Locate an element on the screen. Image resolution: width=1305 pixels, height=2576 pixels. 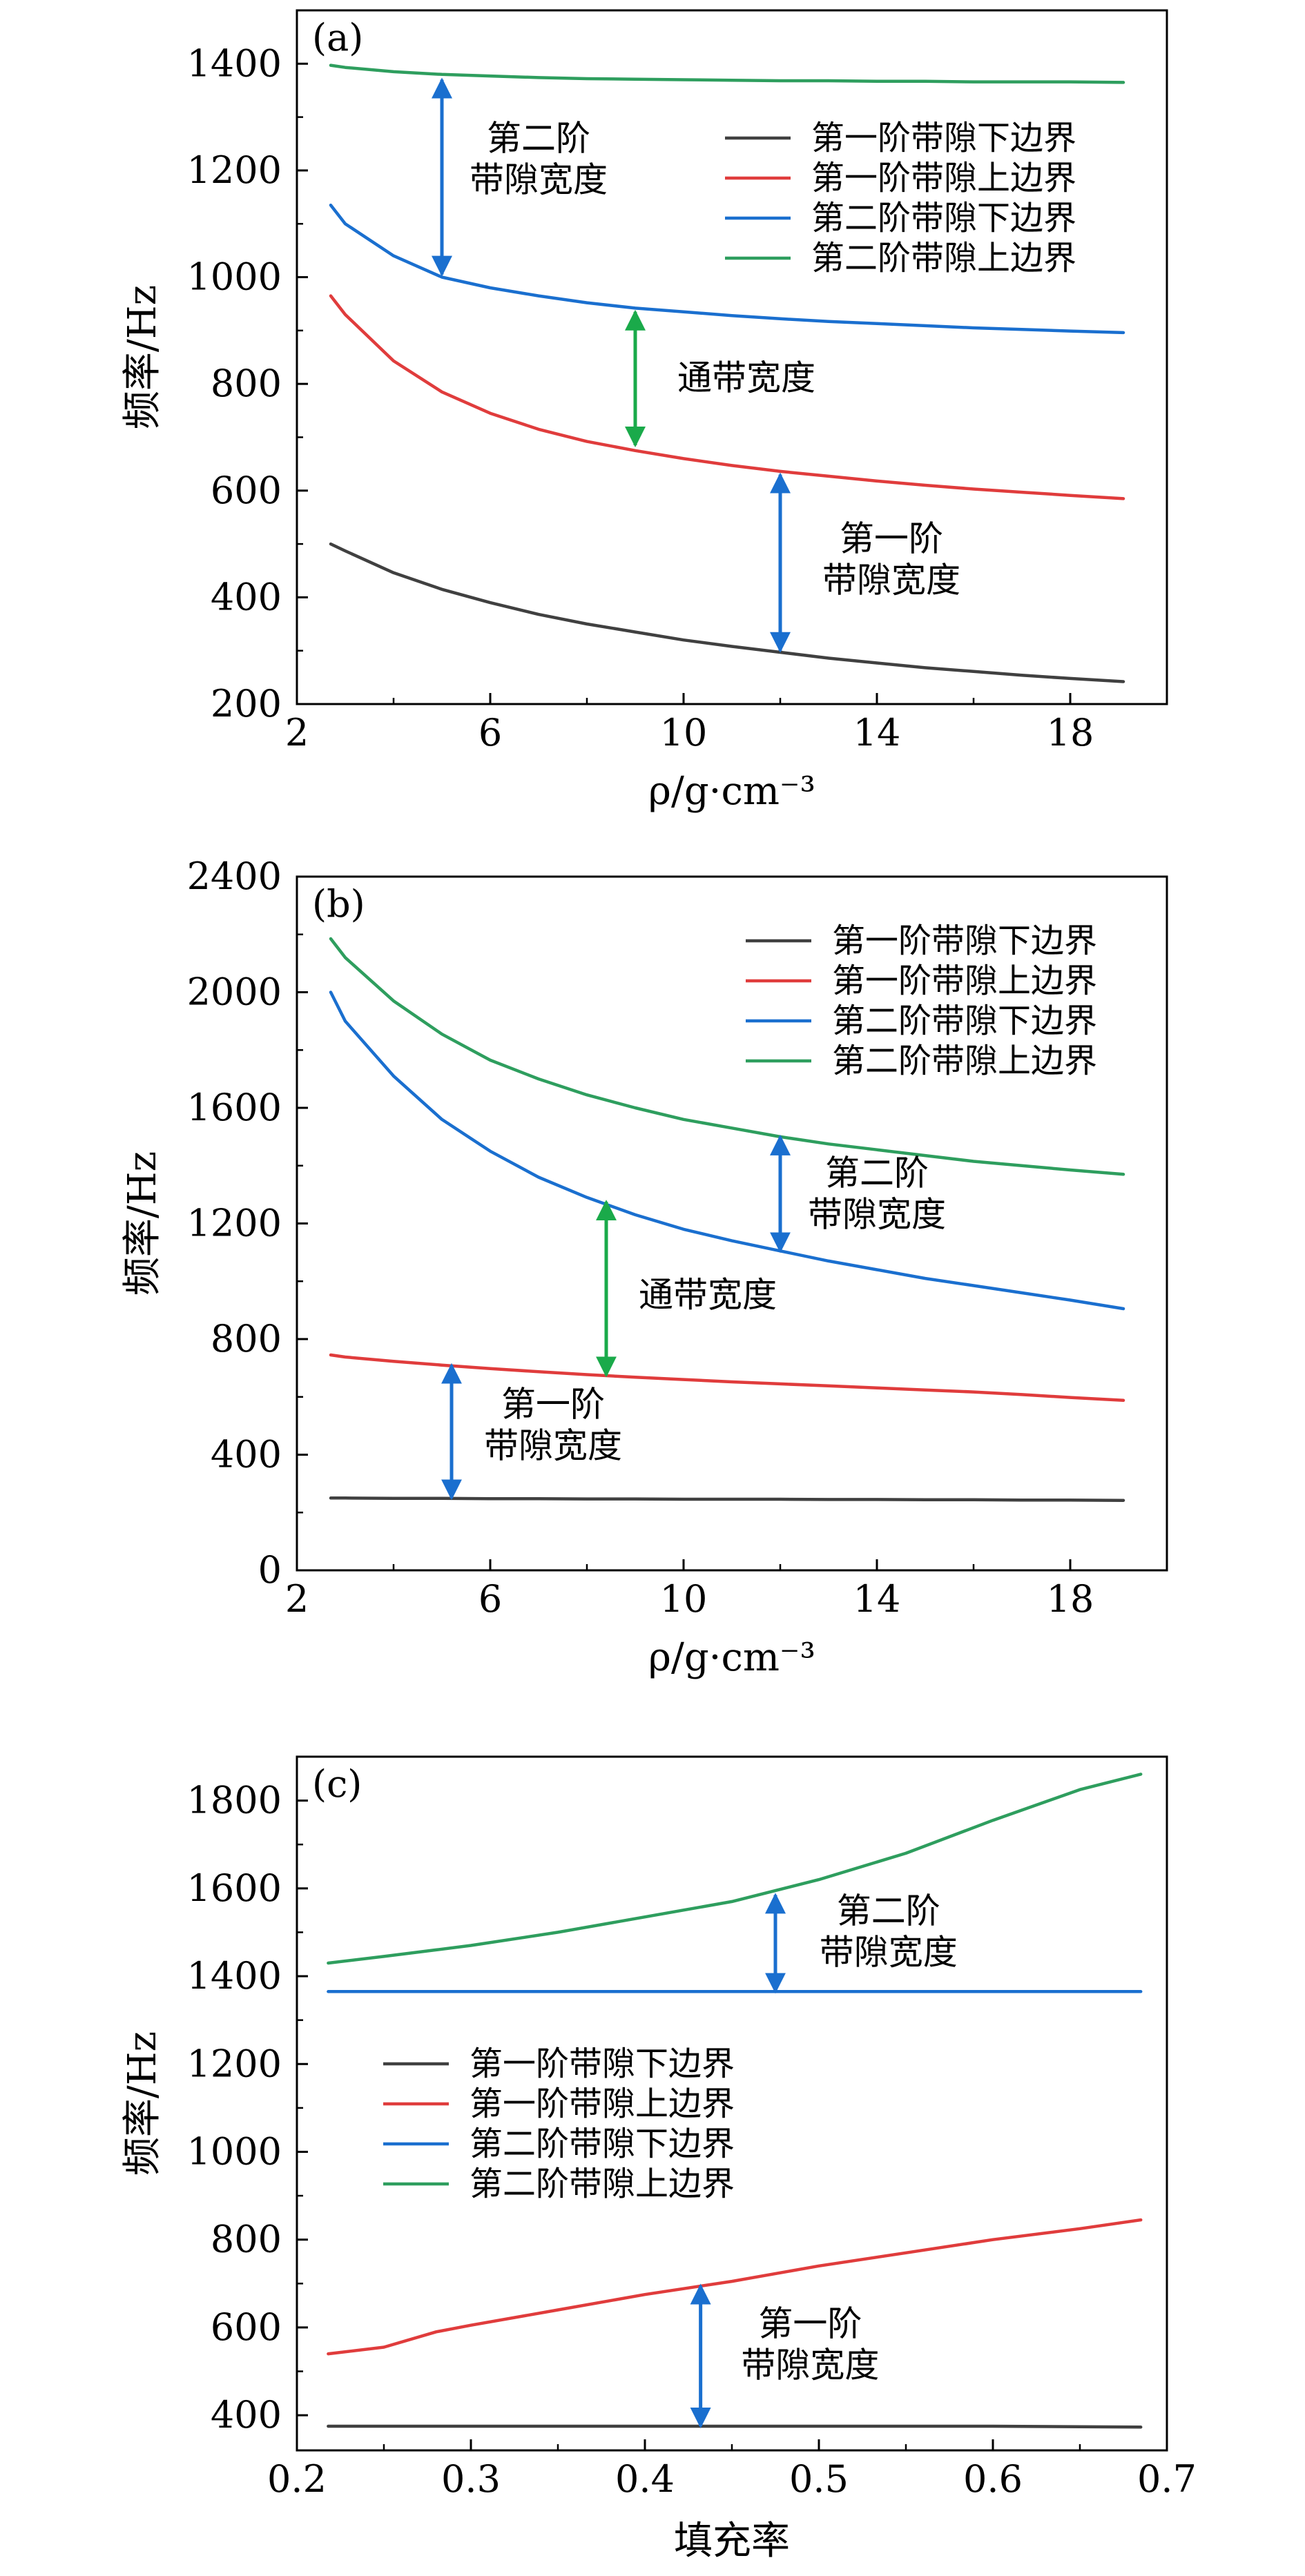
x-tick-label: 0.7 is located at coordinates (1167, 2479).